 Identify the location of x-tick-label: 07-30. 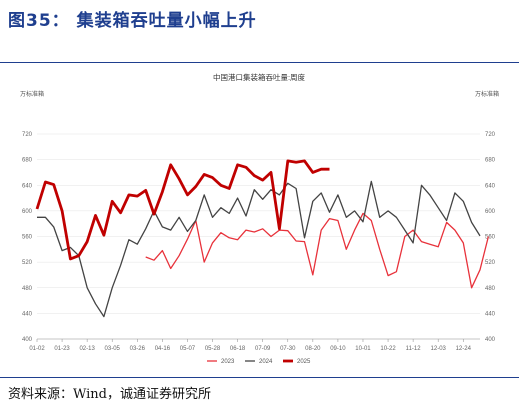
(288, 349).